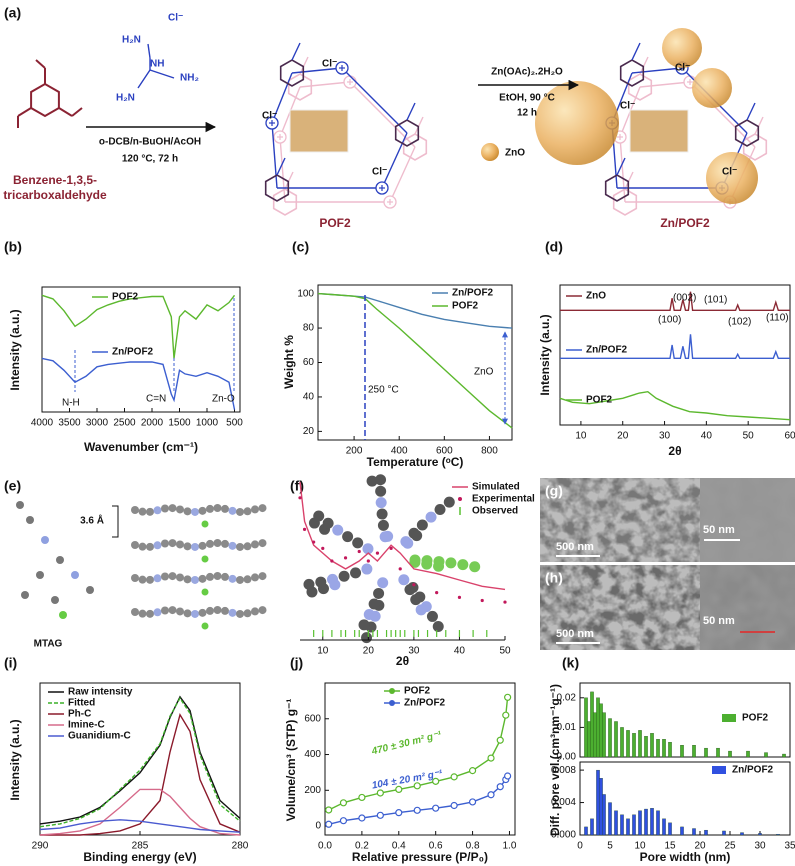 The height and width of the screenshot is (866, 795). What do you see at coordinates (86, 725) in the screenshot?
I see `legend-label: Imine-C` at bounding box center [86, 725].